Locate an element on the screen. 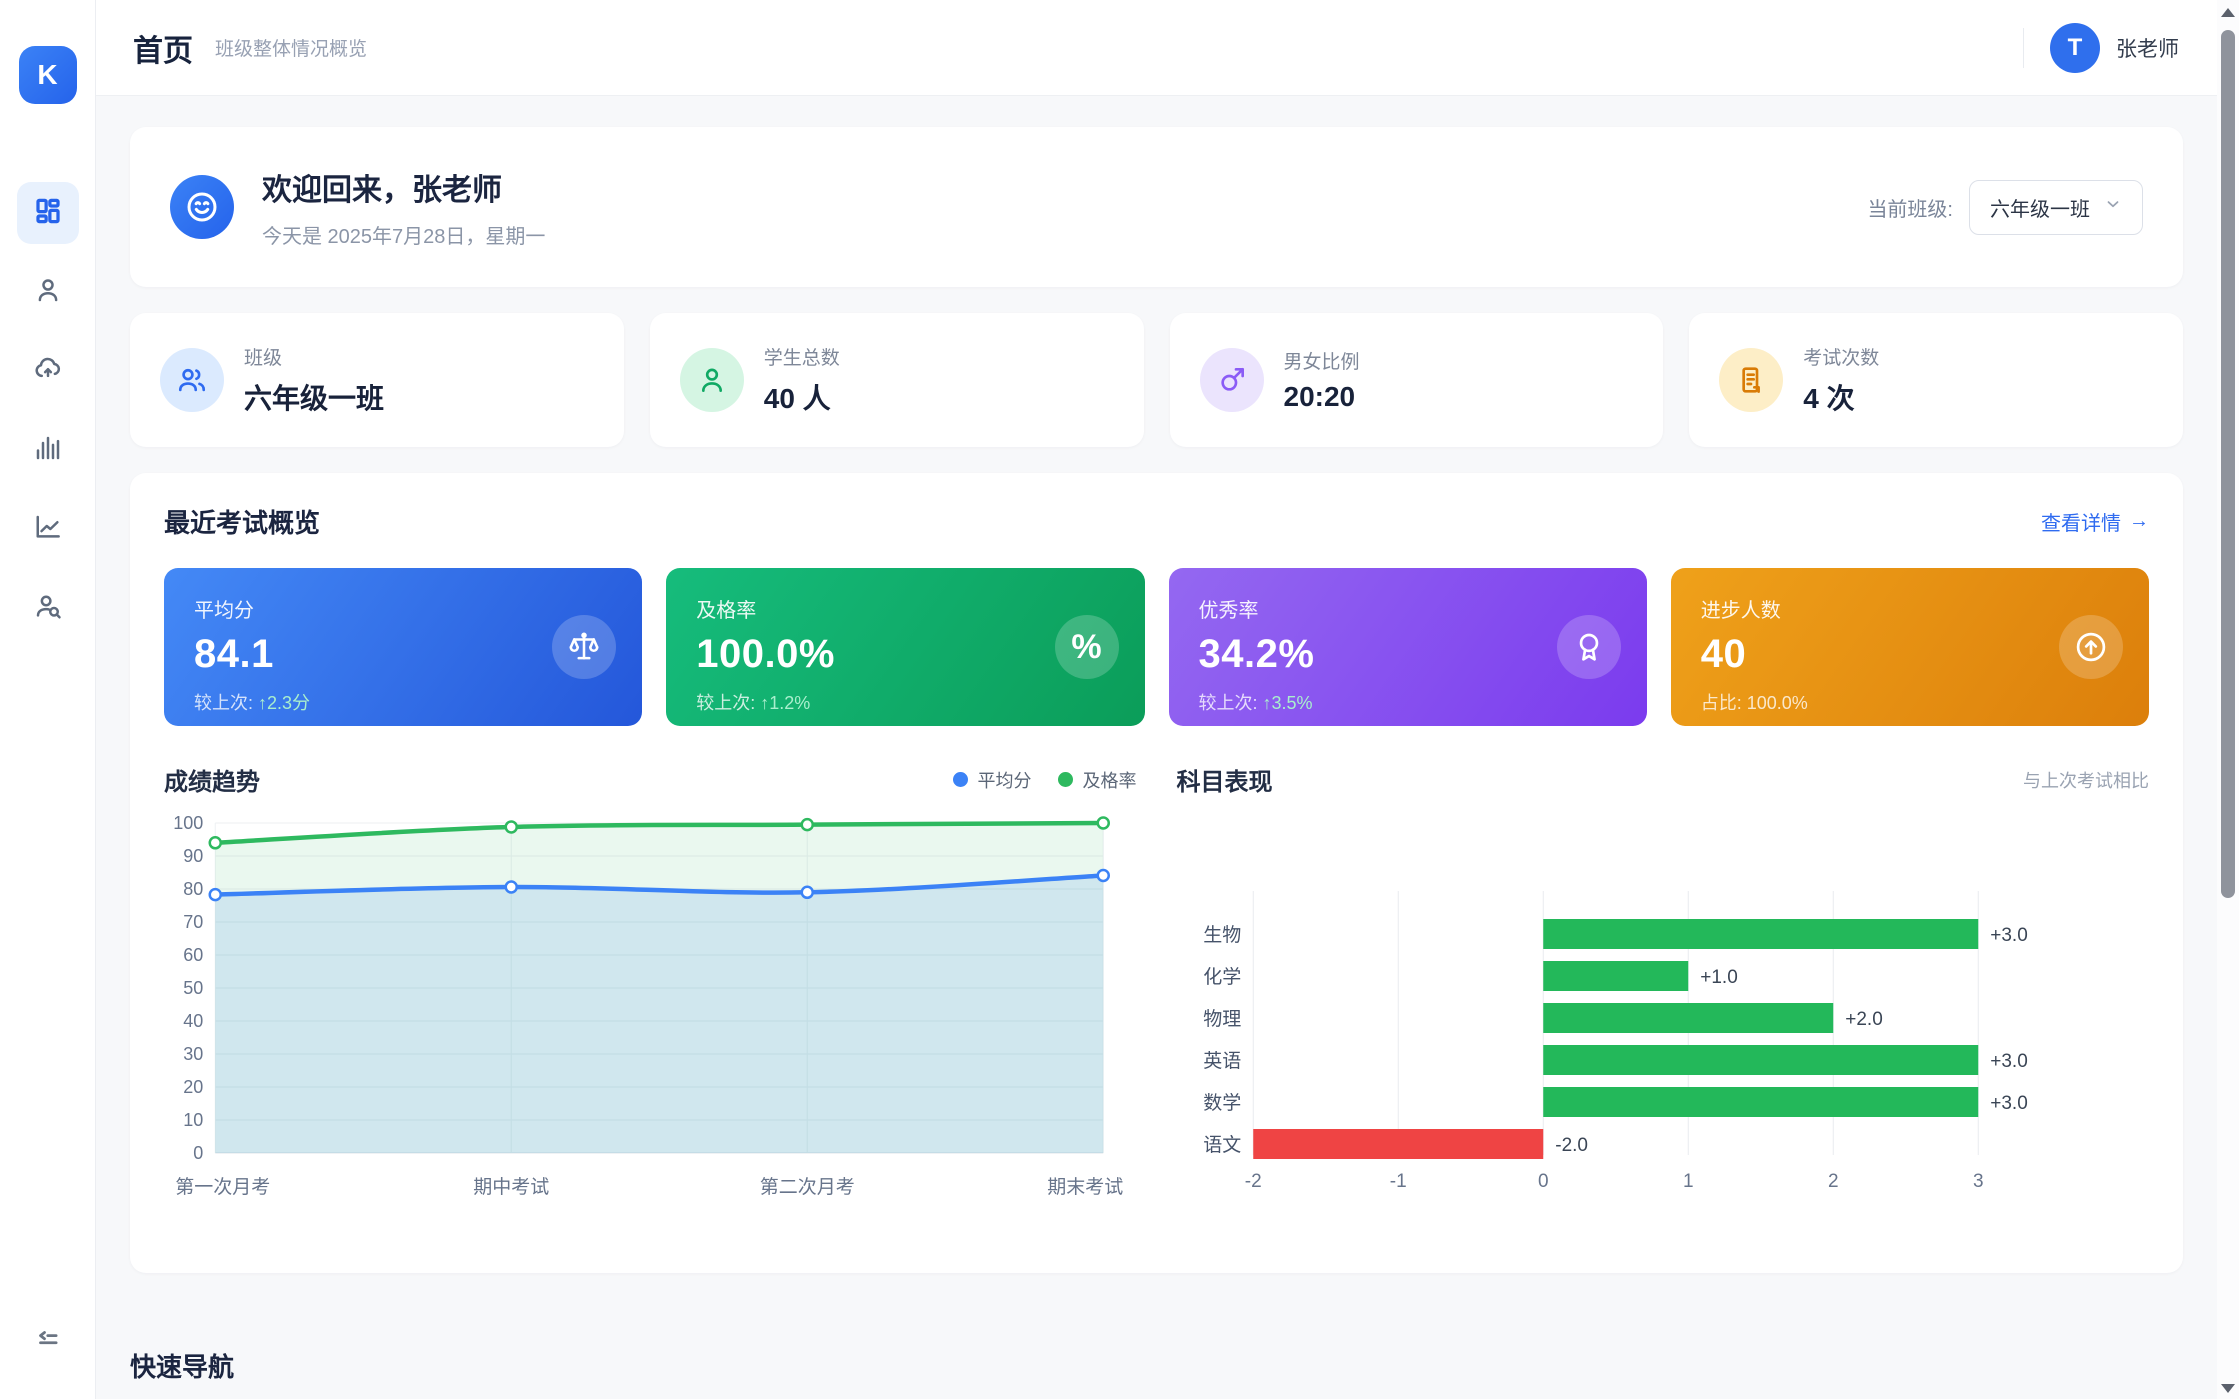  view-details-label: 查看详情 is located at coordinates (2081, 524).